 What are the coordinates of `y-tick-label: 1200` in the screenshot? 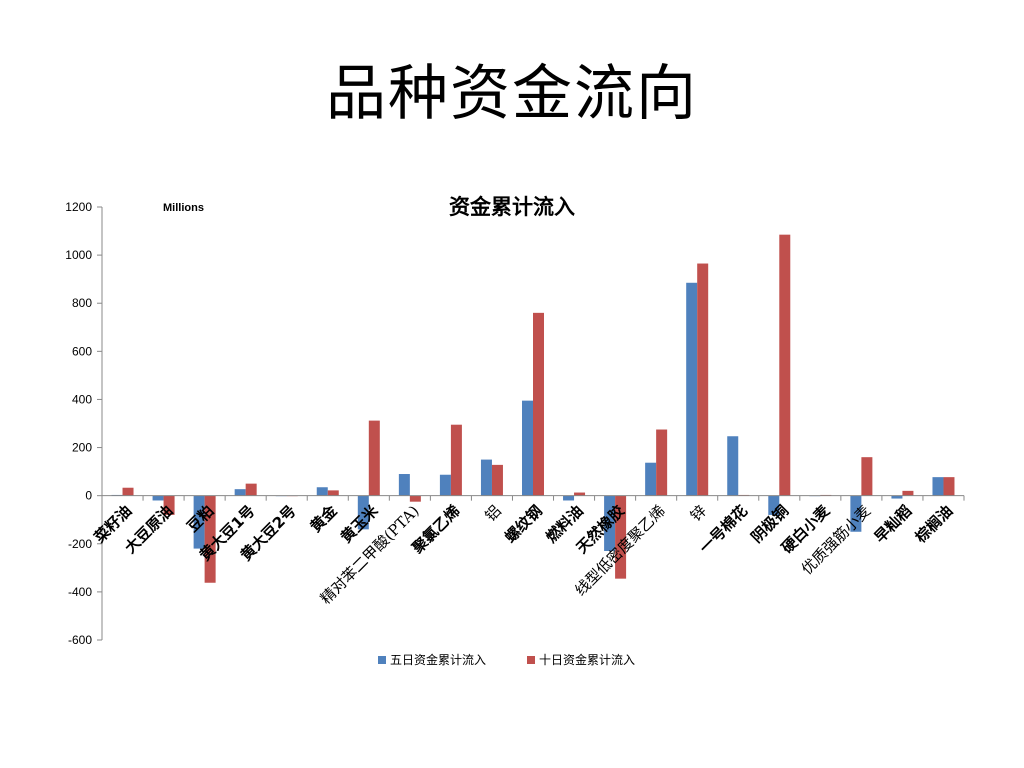 It's located at (78, 207).